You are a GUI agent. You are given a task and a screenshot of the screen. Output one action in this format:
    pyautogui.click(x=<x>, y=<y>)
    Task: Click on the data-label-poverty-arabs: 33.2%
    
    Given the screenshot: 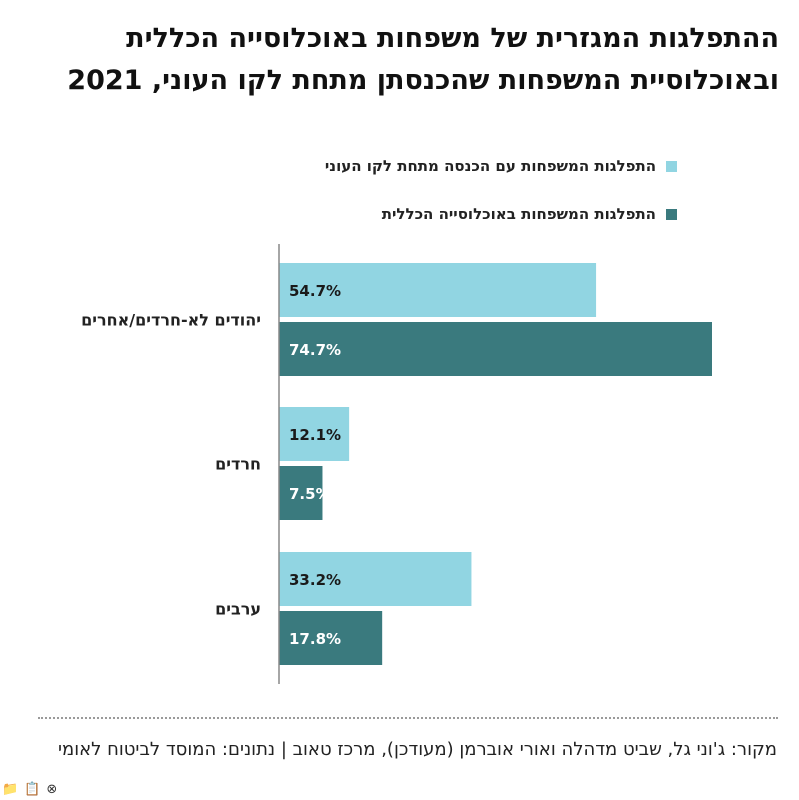 What is the action you would take?
    pyautogui.click(x=315, y=580)
    